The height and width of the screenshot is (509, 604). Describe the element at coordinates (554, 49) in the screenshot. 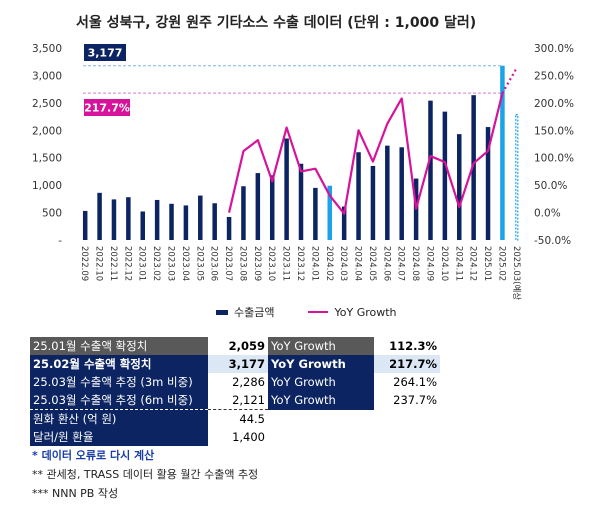

I see `y-right-tick-label: 300.0%` at that location.